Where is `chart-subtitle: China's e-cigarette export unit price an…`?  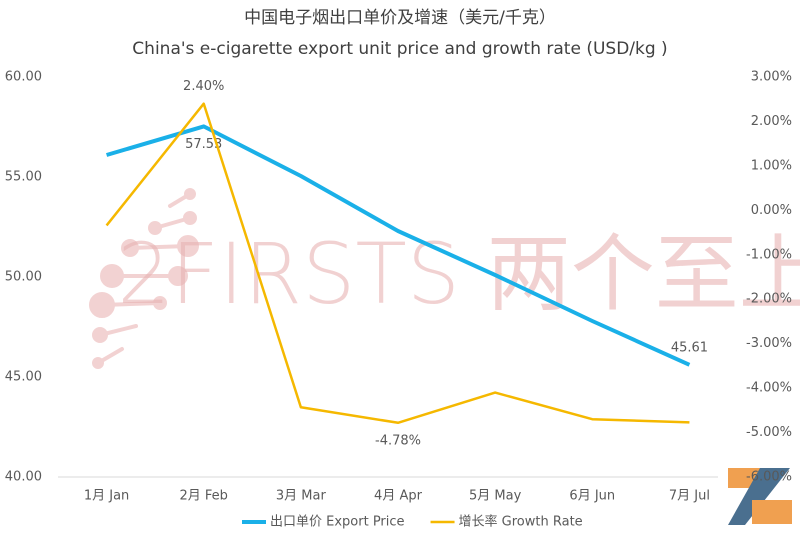 chart-subtitle: China's e-cigarette export unit price an… is located at coordinates (399, 49).